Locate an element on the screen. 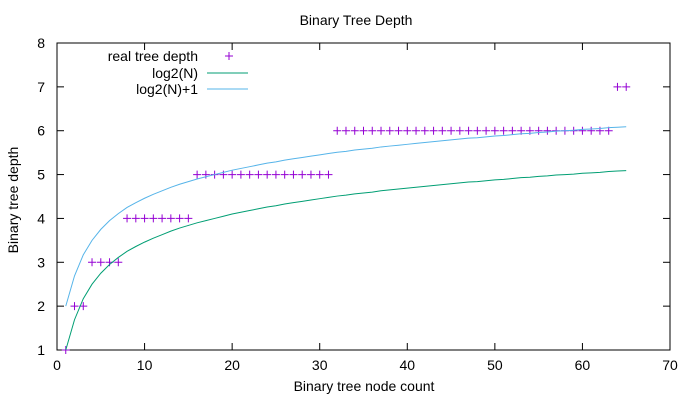  y-tick-label: 1 is located at coordinates (41, 350).